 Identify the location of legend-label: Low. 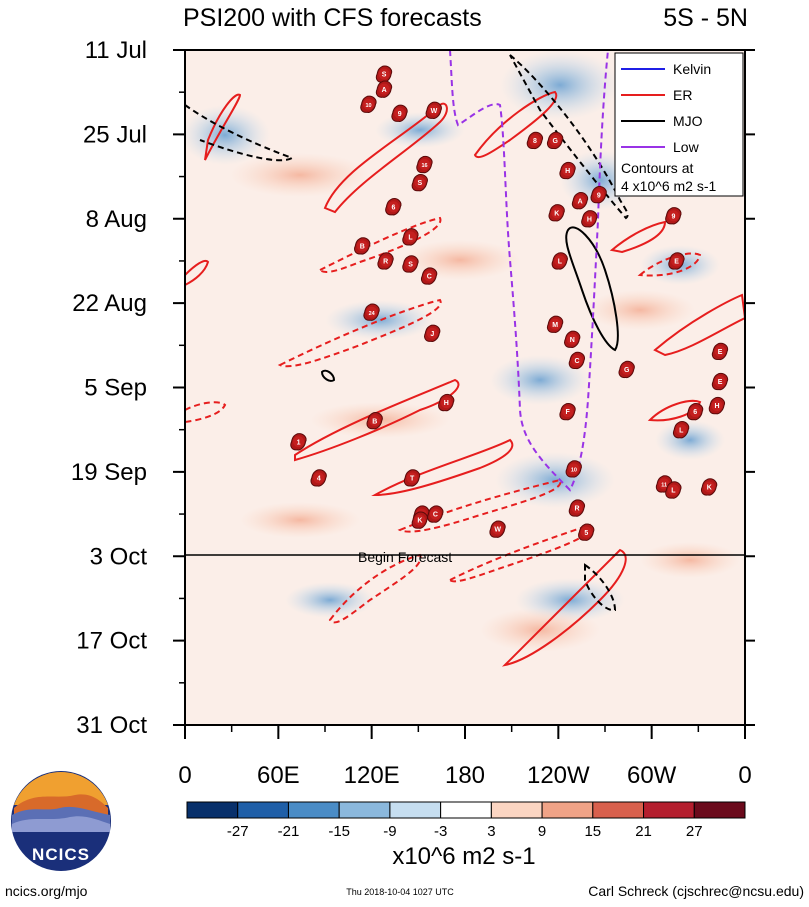
(686, 147).